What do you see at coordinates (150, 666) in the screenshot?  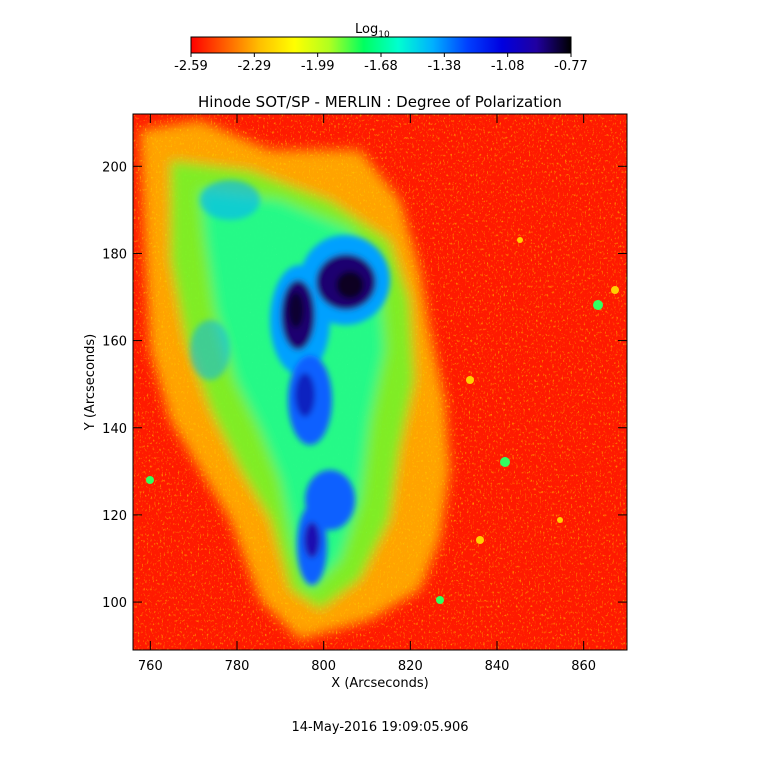 I see `x-tick-label: 760` at bounding box center [150, 666].